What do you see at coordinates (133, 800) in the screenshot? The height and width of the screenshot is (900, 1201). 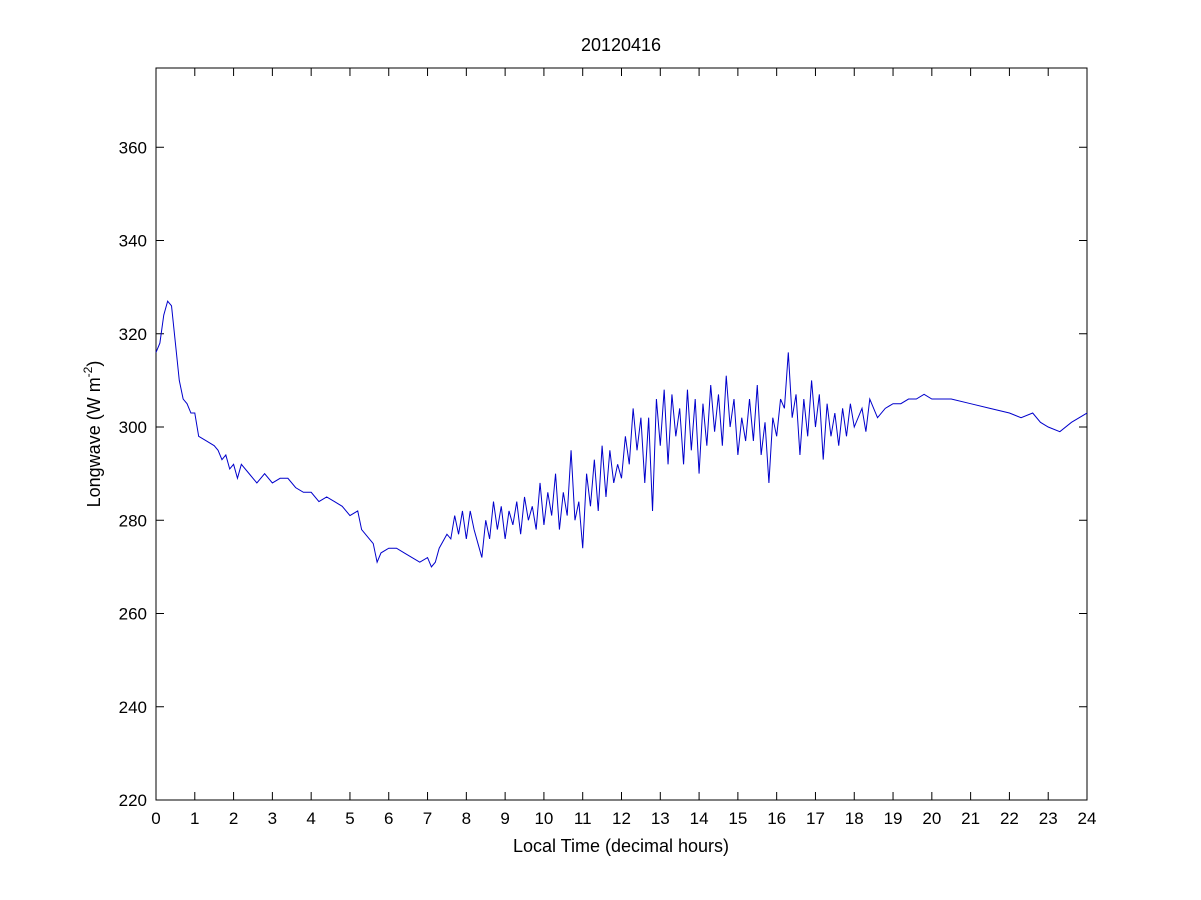 I see `y-tick-label: 220` at bounding box center [133, 800].